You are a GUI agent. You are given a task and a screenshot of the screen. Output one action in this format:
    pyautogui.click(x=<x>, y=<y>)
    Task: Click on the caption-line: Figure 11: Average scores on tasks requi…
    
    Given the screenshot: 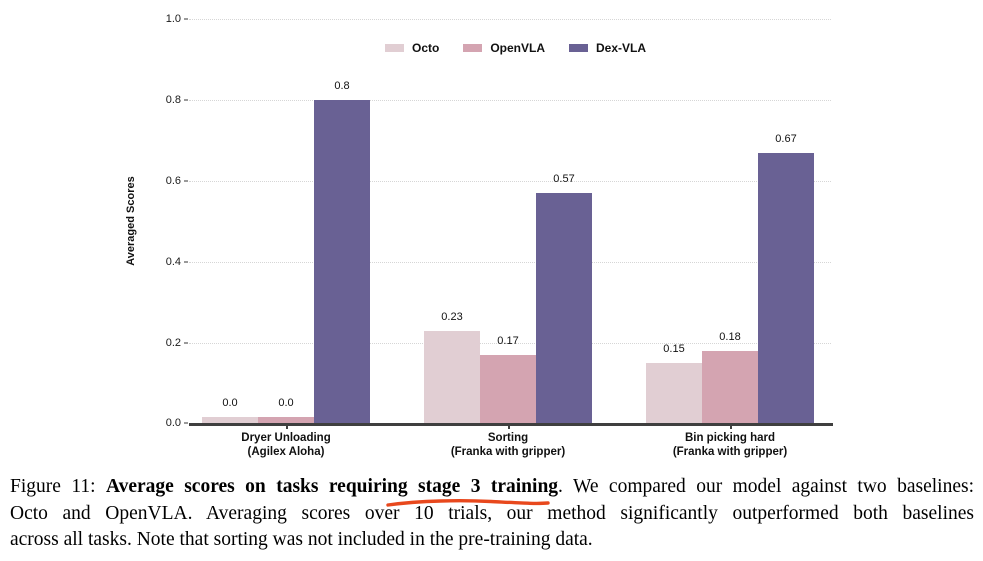 What is the action you would take?
    pyautogui.click(x=492, y=487)
    